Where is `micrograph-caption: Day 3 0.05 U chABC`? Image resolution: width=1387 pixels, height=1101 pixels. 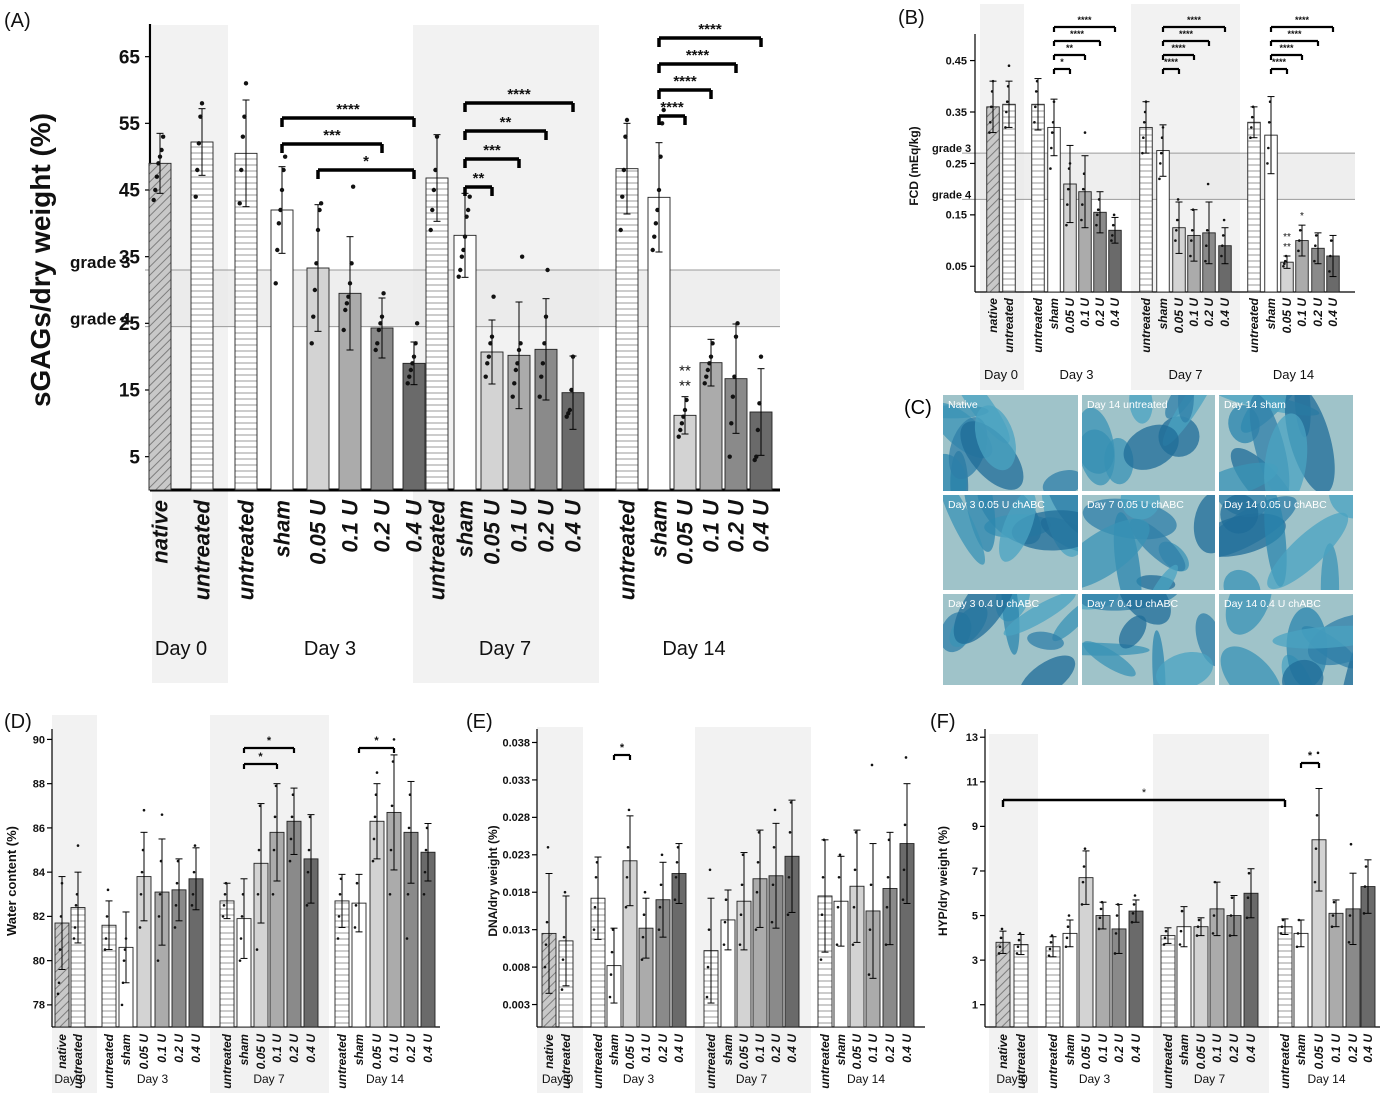 micrograph-caption: Day 3 0.05 U chABC is located at coordinates (996, 505).